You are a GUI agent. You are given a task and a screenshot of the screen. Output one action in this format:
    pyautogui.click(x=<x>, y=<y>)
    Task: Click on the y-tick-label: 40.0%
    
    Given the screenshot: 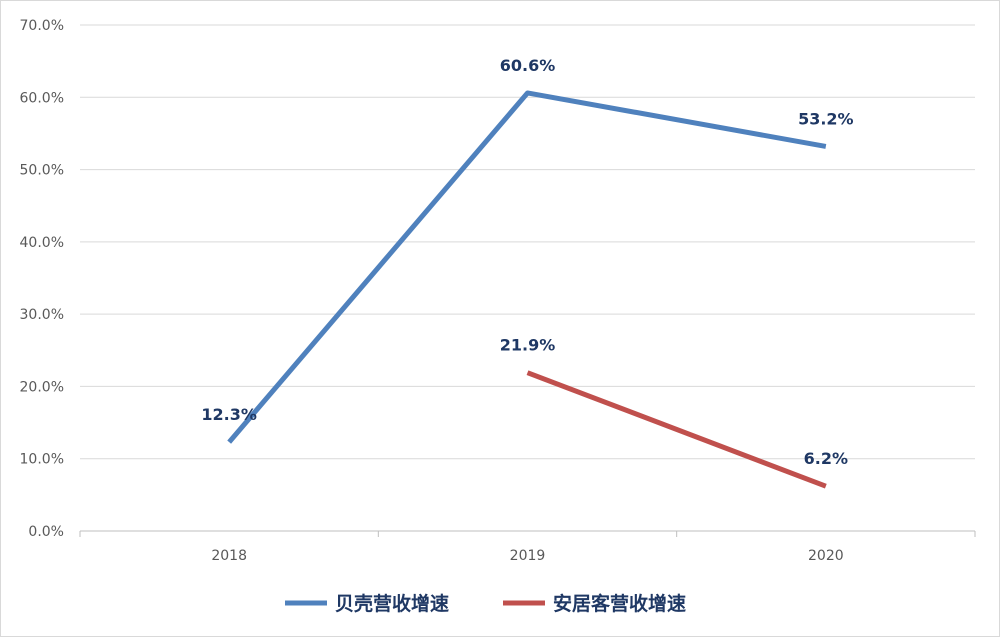 What is the action you would take?
    pyautogui.click(x=42, y=243)
    